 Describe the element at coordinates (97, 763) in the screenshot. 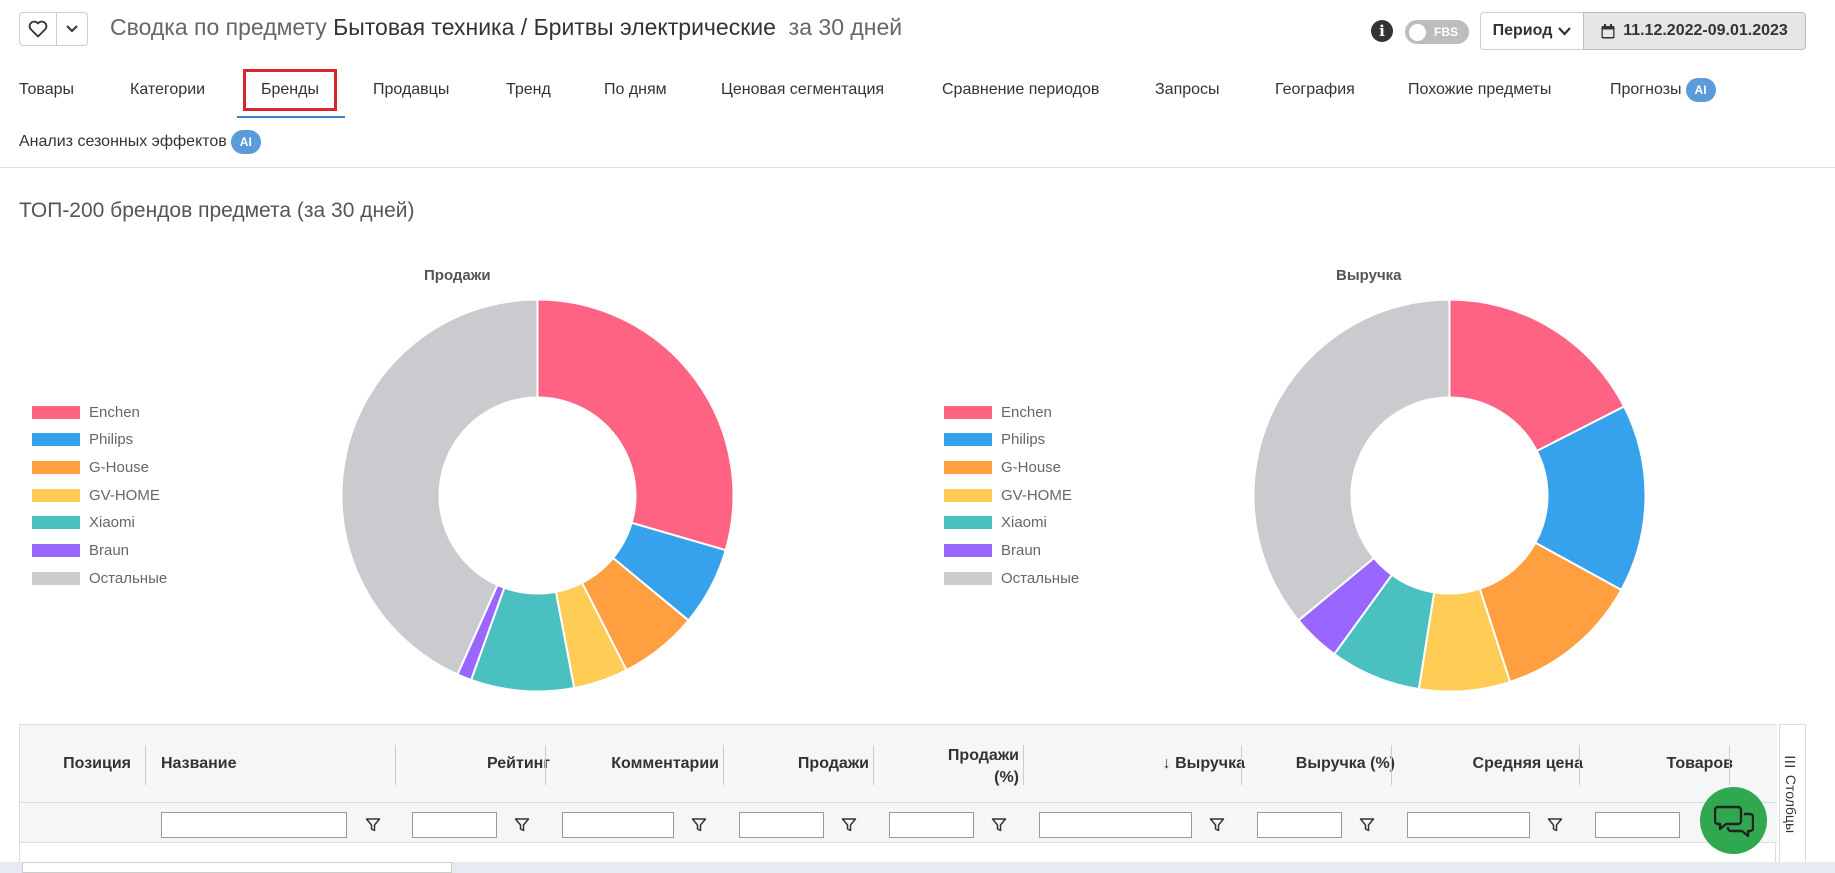

I see `column-header-position: Позиция` at that location.